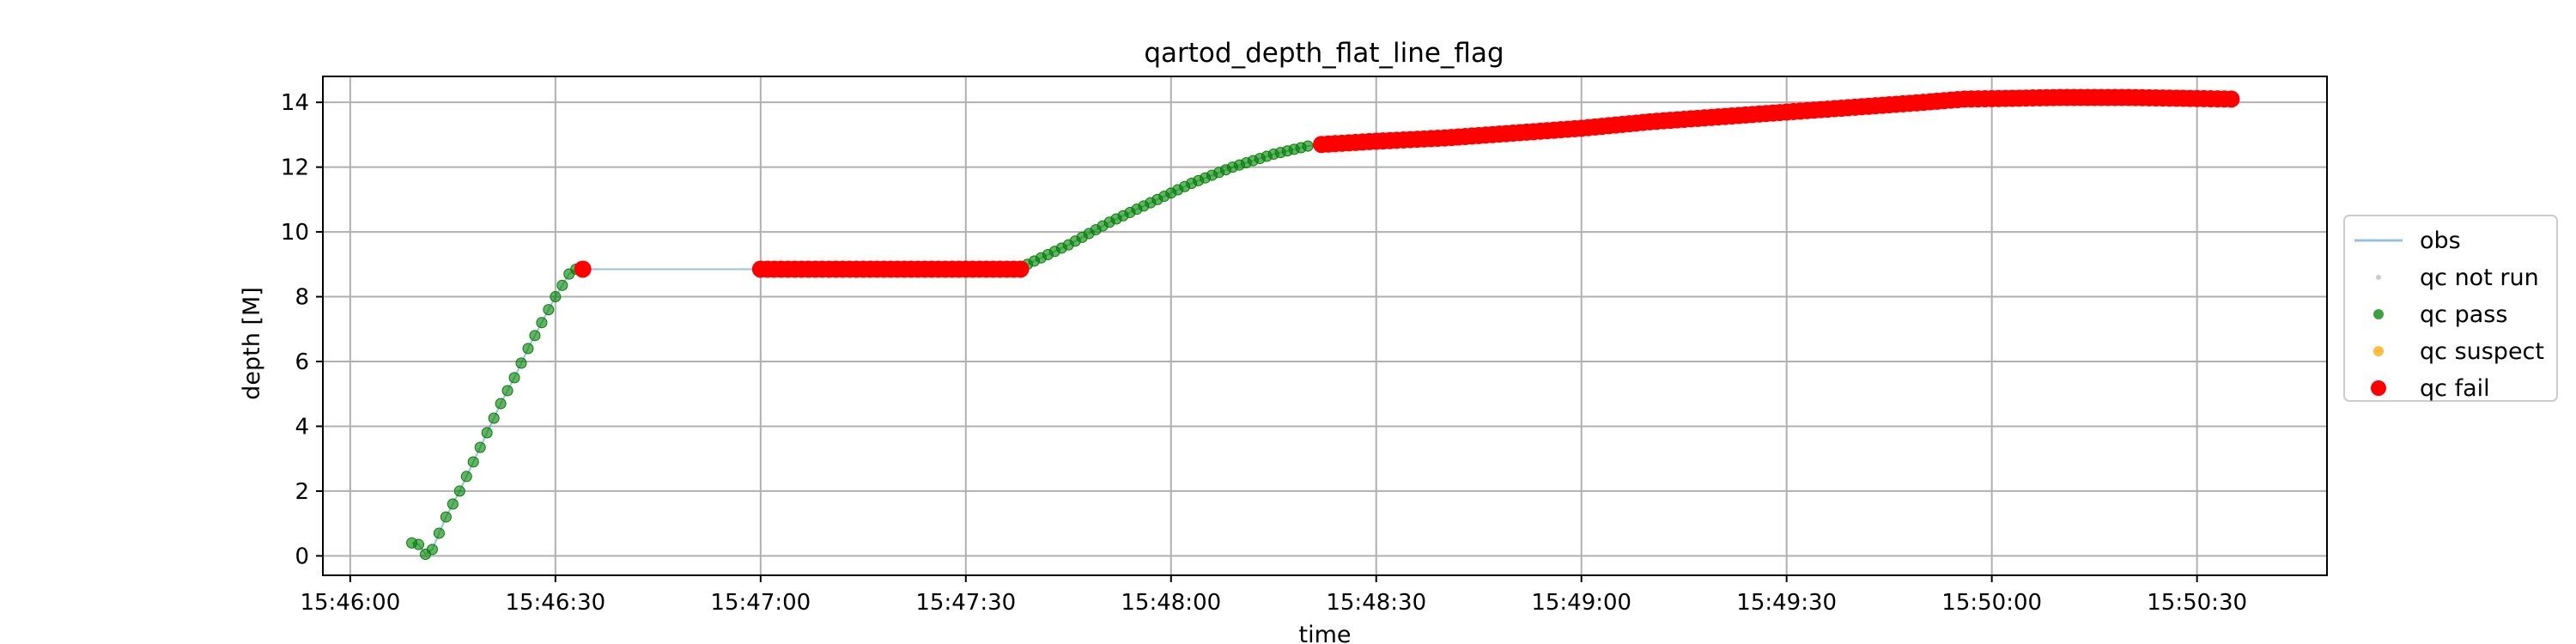 The image size is (2576, 644). What do you see at coordinates (1786, 603) in the screenshot?
I see `x-tick-label: 15:49:30` at bounding box center [1786, 603].